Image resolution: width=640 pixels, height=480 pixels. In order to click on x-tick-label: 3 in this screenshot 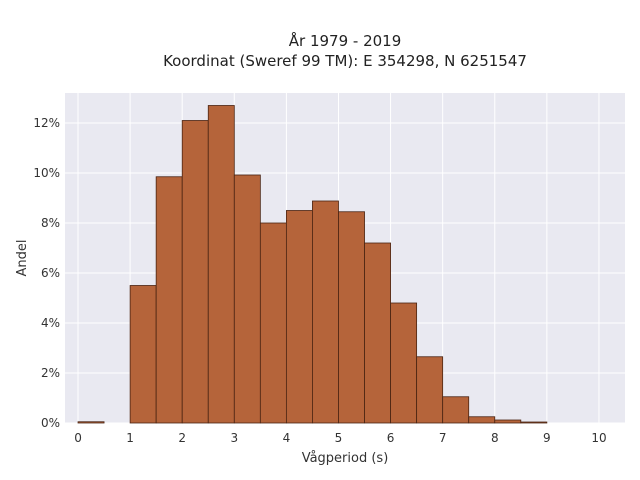, I will do `click(234, 438)`.